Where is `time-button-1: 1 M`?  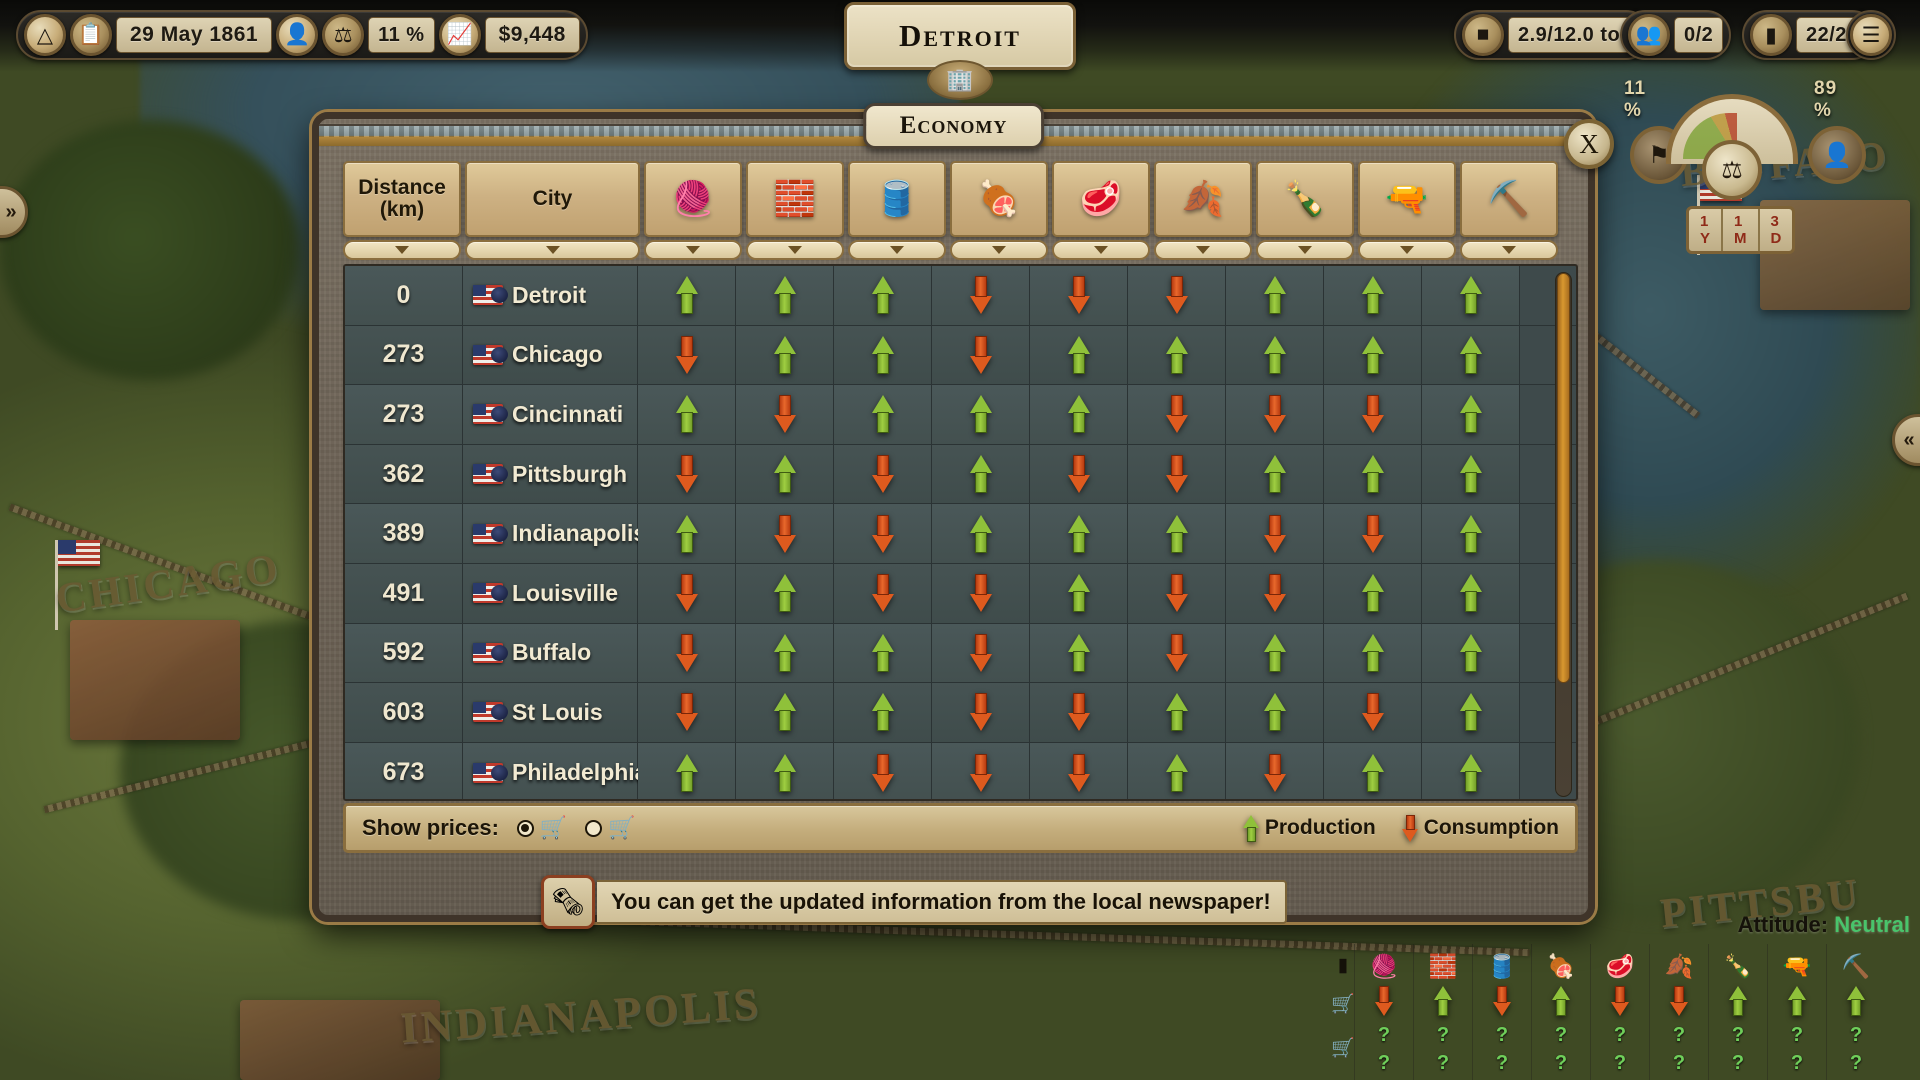 time-button-1: 1 M is located at coordinates (1741, 230).